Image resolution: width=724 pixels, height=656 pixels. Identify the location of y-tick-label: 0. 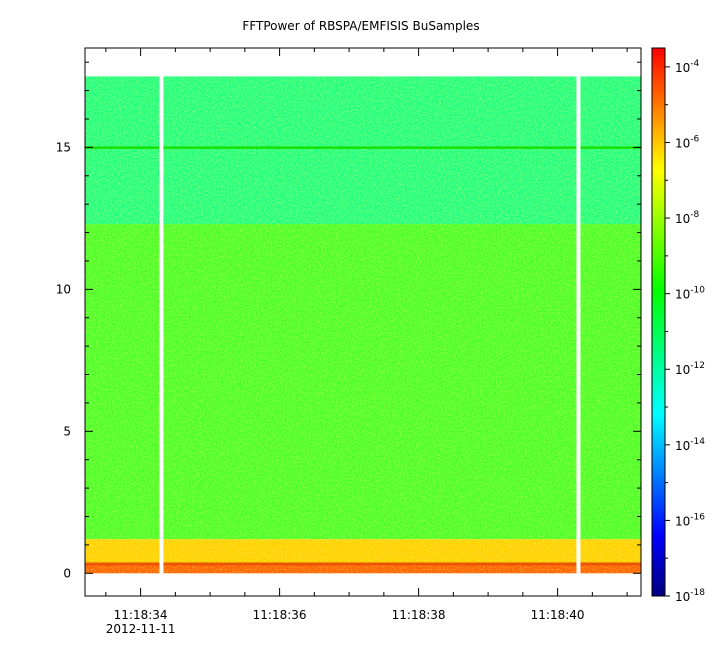
(67, 573).